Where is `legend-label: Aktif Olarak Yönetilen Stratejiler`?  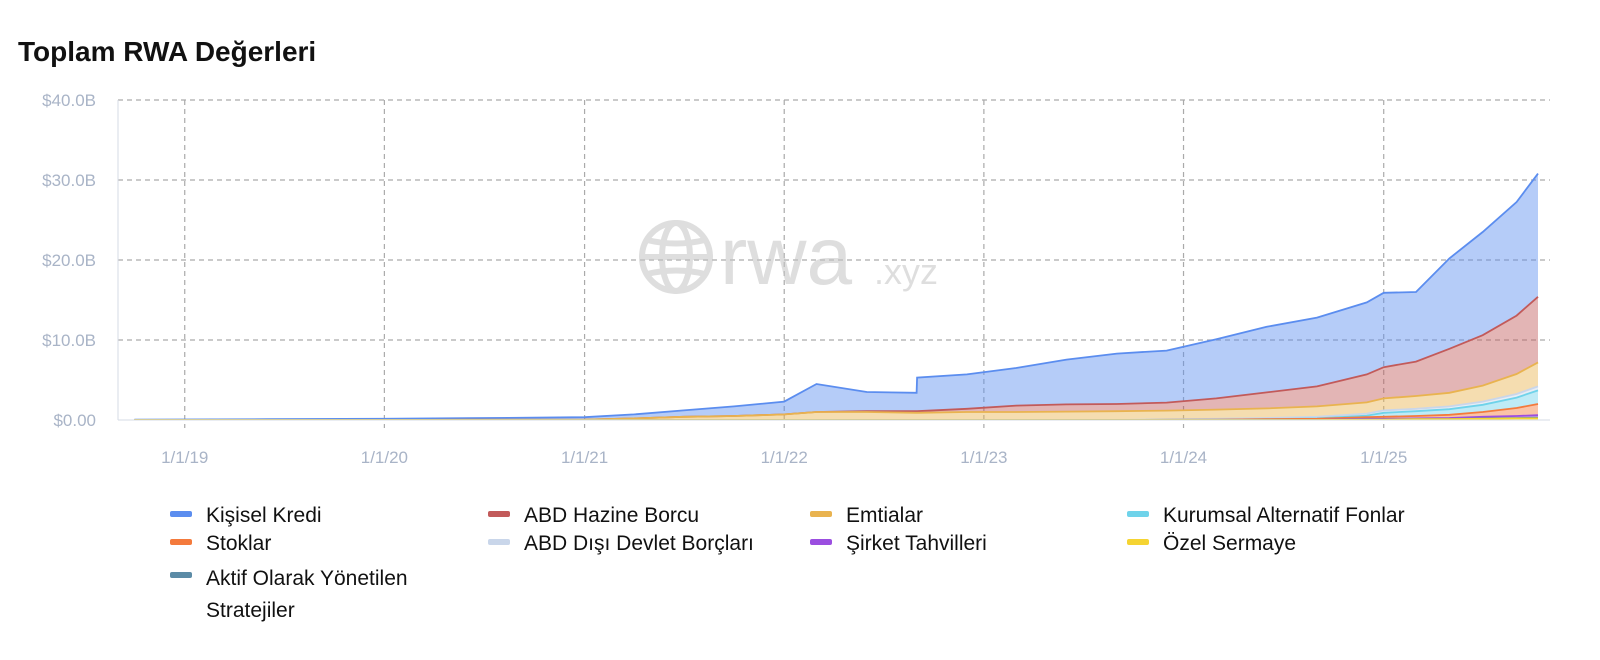 legend-label: Aktif Olarak Yönetilen Stratejiler is located at coordinates (307, 594).